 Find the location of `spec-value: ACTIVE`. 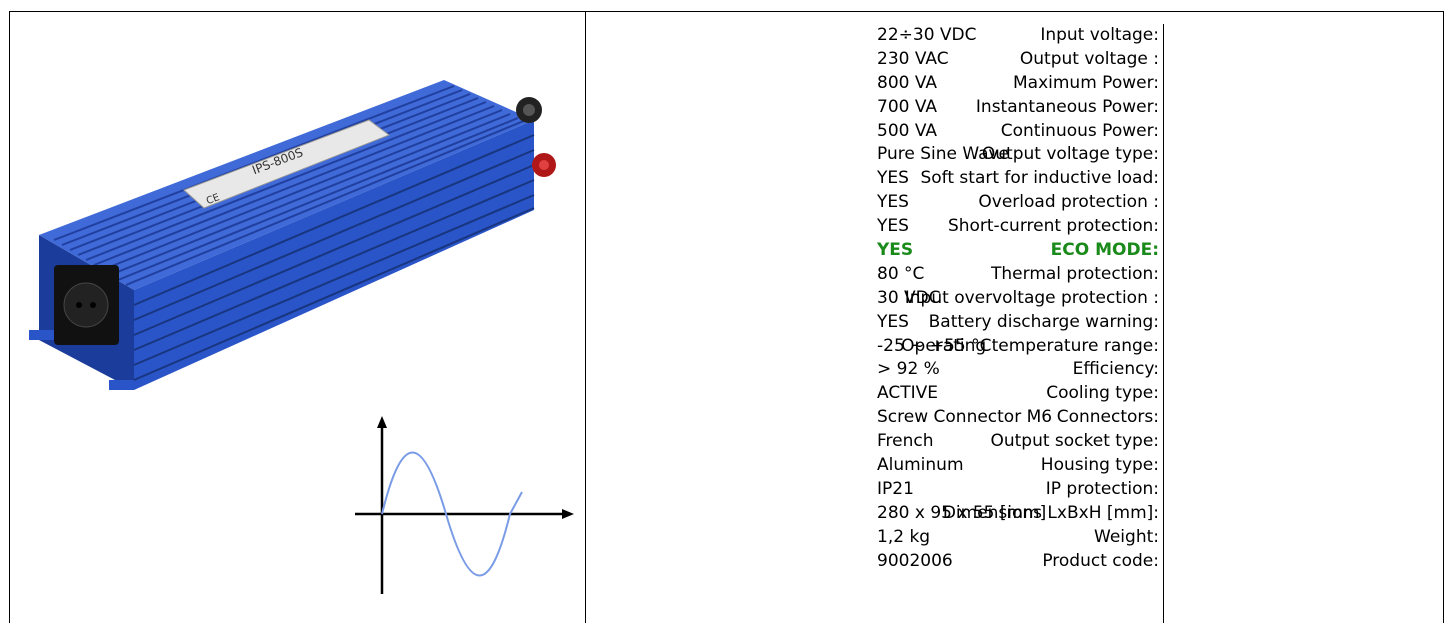

spec-value: ACTIVE is located at coordinates (907, 393).